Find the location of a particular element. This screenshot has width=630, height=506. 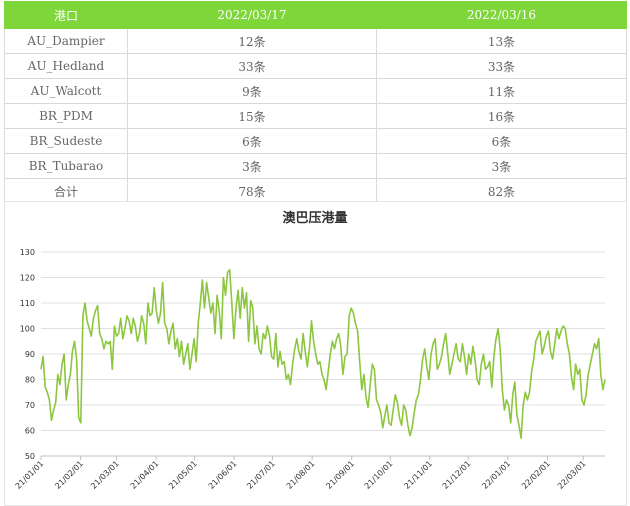

chart-title: 澳巴压港量 is located at coordinates (314, 218).